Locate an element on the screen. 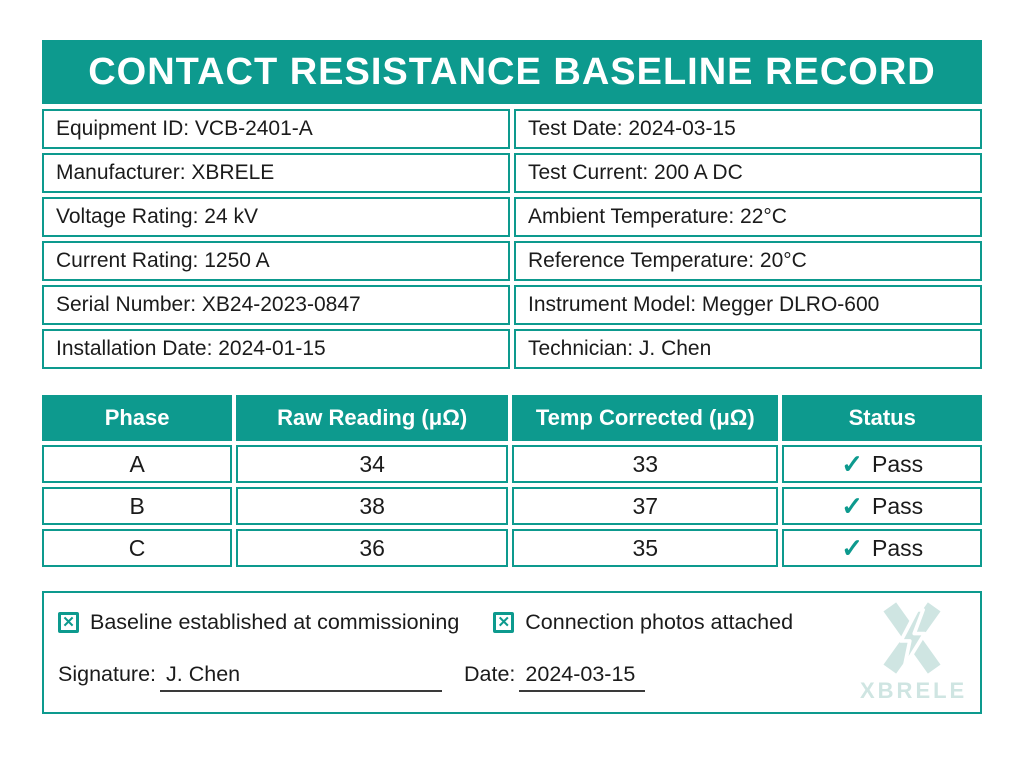  page-title: CONTACT RESISTANCE BASELINE RECORD is located at coordinates (512, 72).